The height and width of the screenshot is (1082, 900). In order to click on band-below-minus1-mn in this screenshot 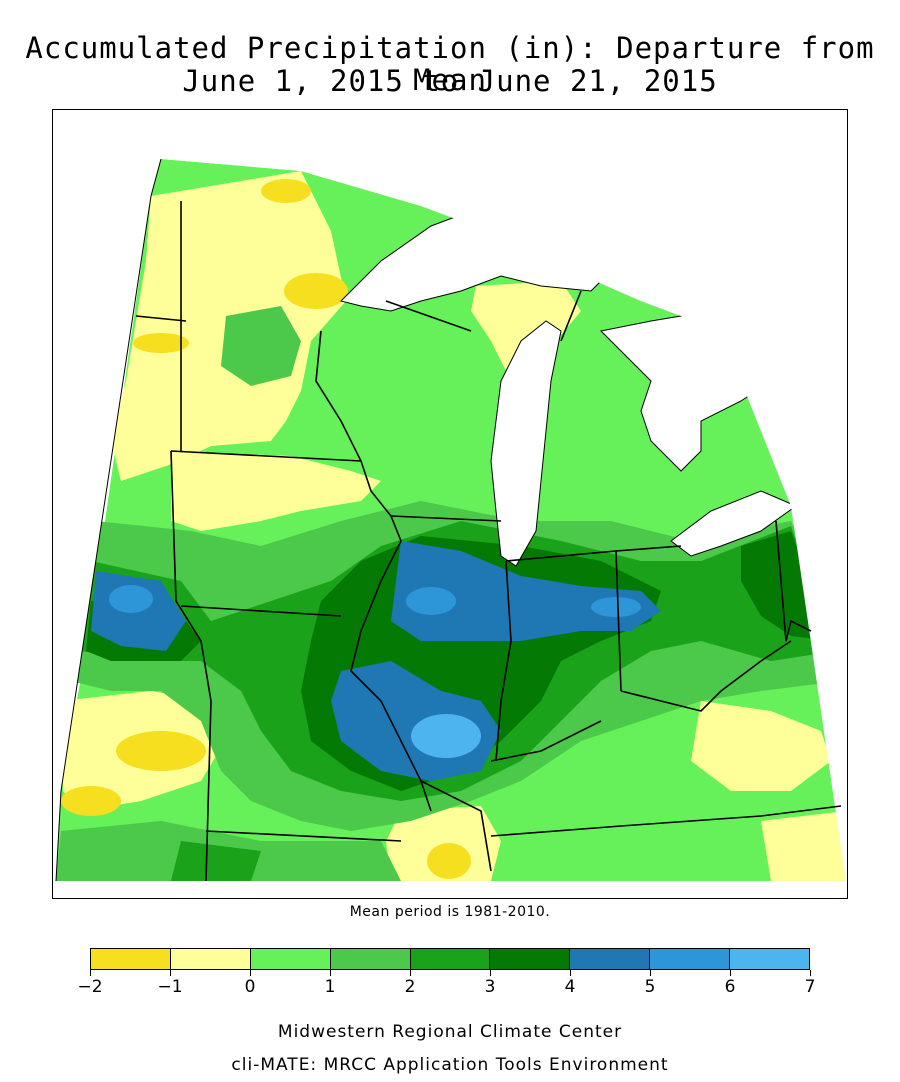, I will do `click(316, 291)`.